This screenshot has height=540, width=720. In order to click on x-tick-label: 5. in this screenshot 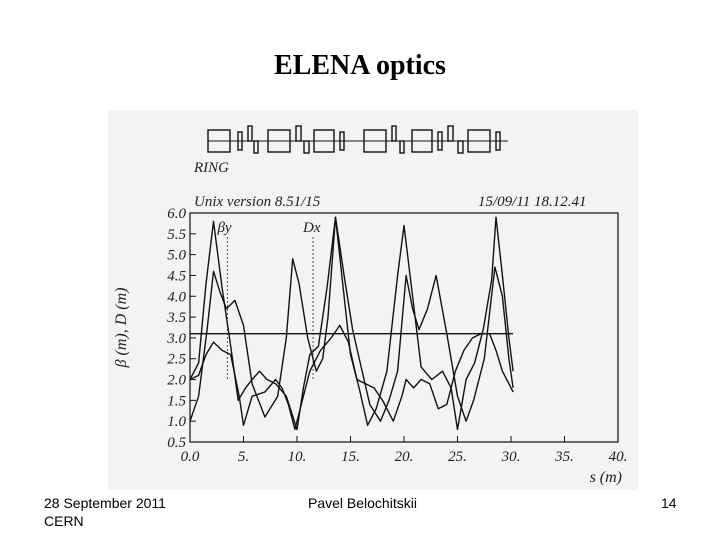, I will do `click(243, 457)`.